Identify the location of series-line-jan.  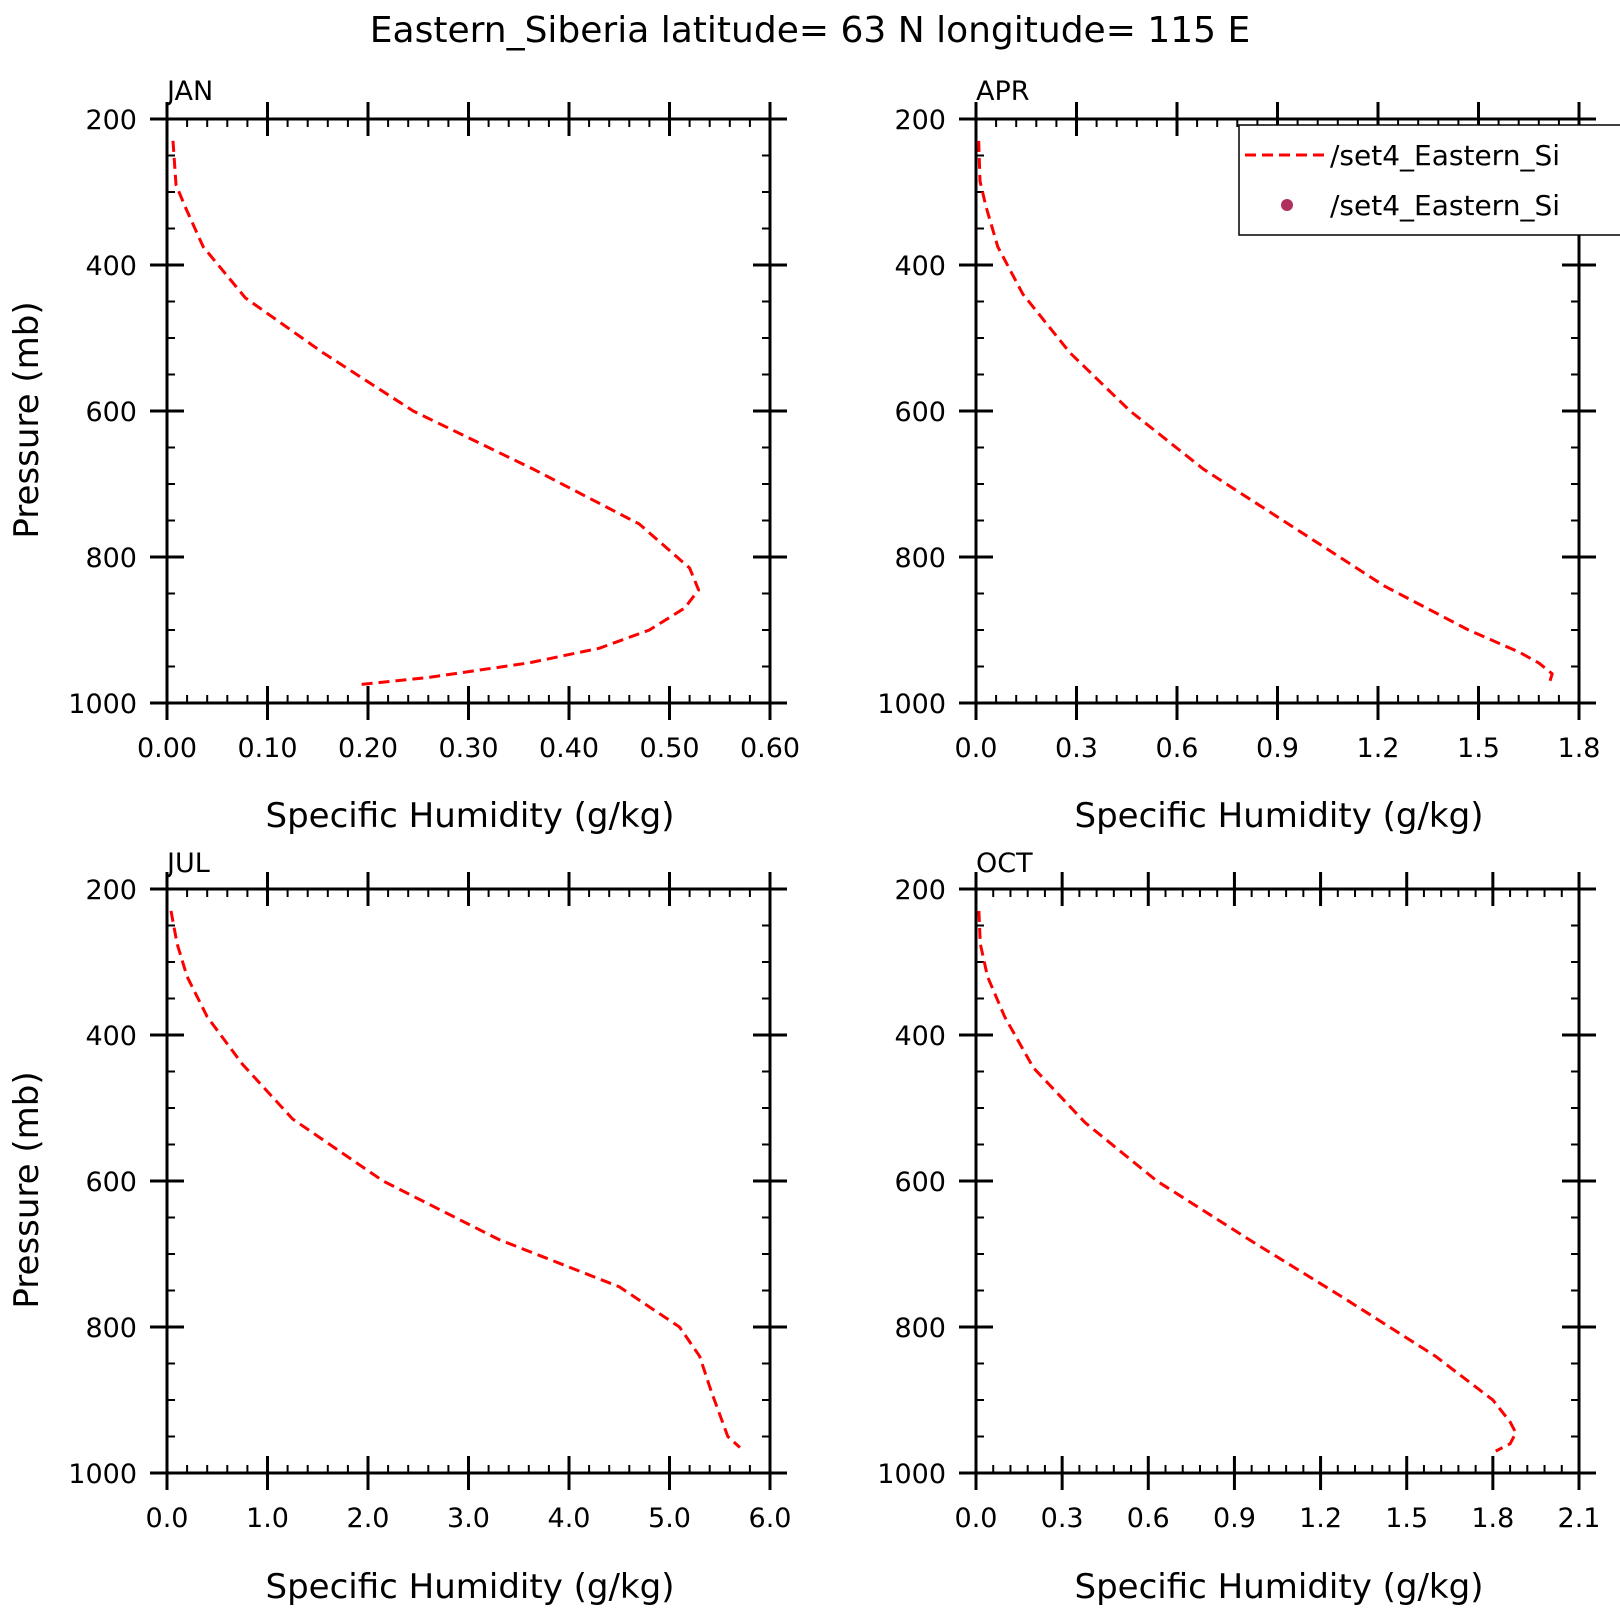
(436, 413).